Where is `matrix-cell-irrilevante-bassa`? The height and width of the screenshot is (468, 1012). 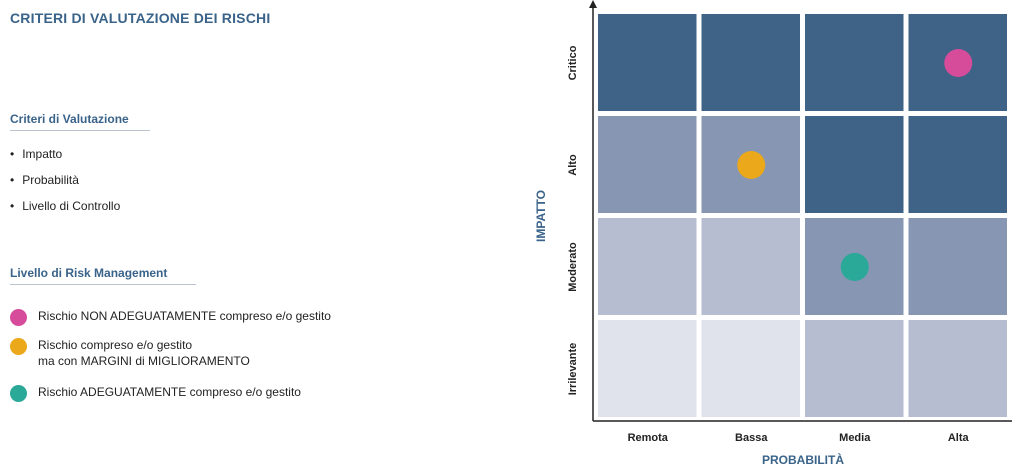 matrix-cell-irrilevante-bassa is located at coordinates (750, 368).